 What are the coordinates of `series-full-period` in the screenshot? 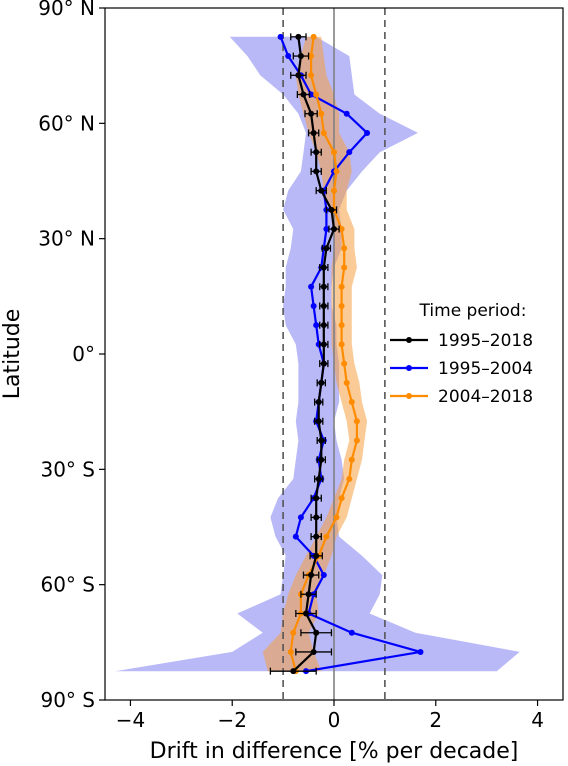 It's located at (304, 354).